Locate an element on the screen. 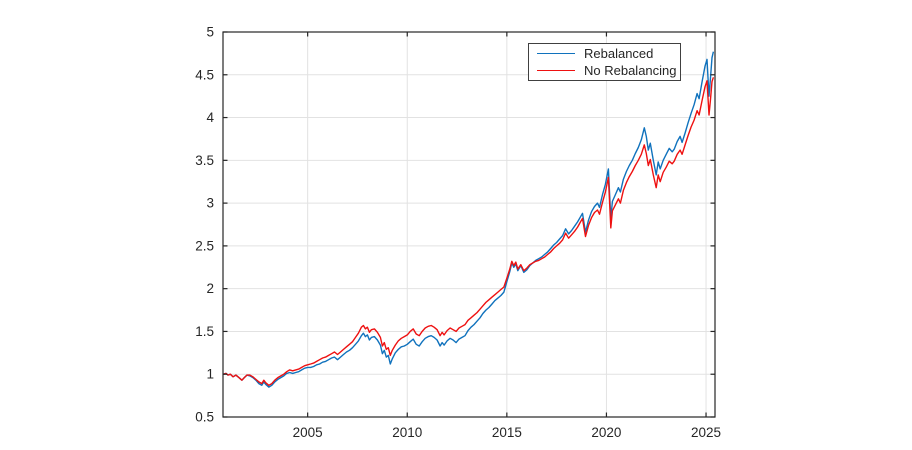  y-tick-label: 3 is located at coordinates (210, 203).